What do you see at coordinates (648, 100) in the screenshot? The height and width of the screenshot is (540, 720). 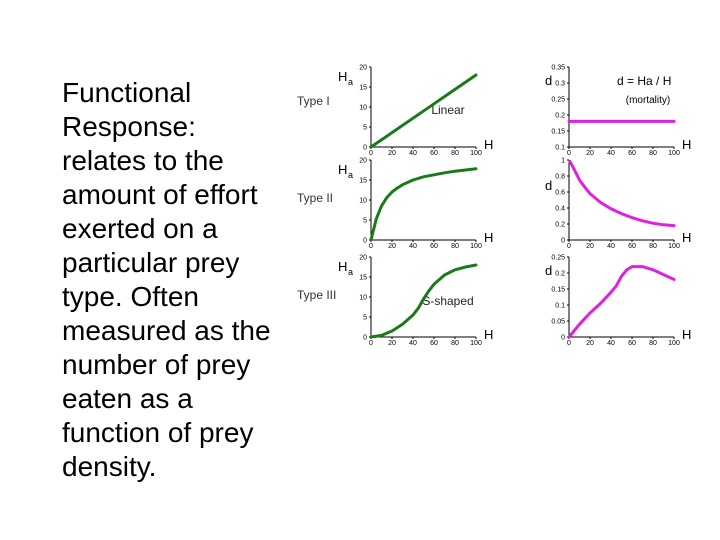 I see `chart-subtitle: (mortality)` at bounding box center [648, 100].